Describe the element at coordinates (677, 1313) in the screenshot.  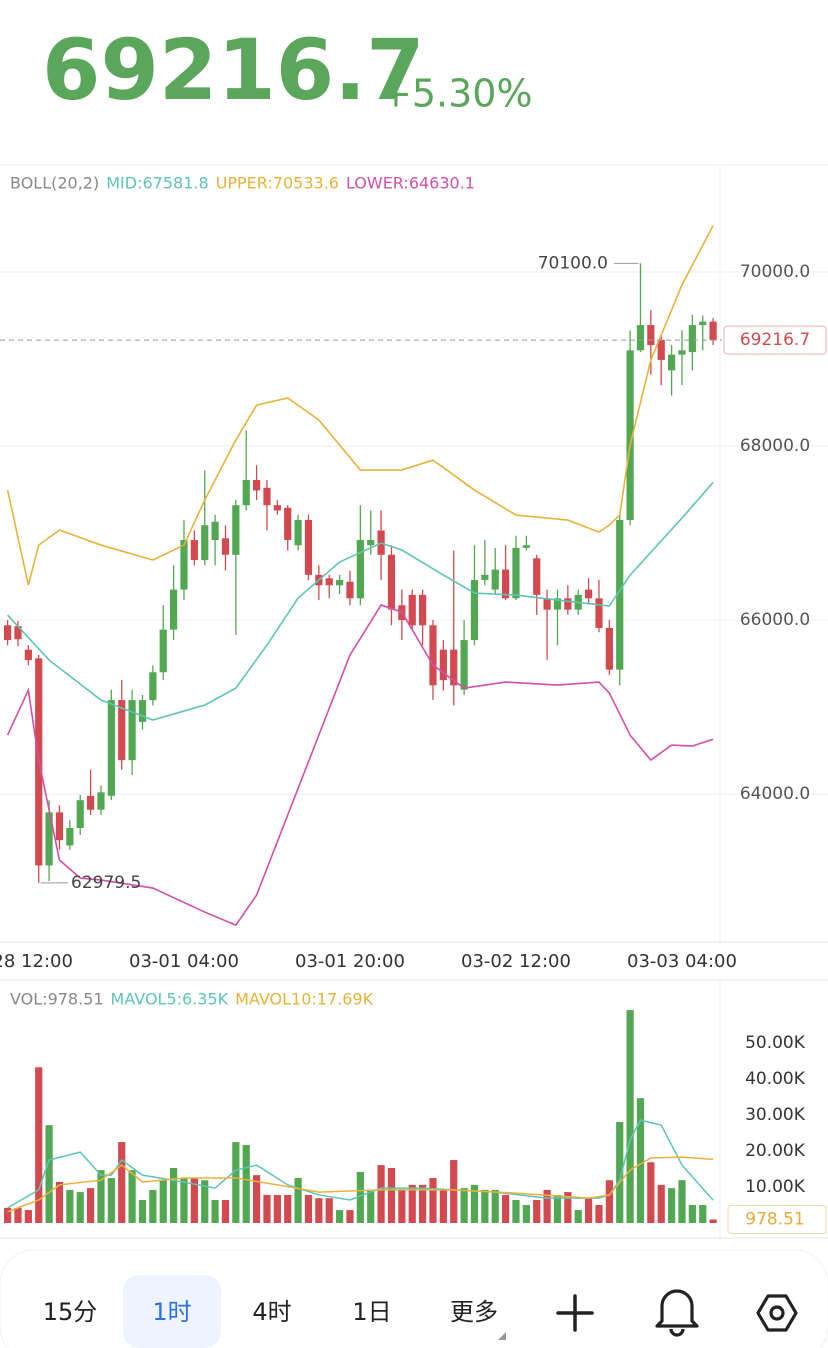
I see `alert-icon` at that location.